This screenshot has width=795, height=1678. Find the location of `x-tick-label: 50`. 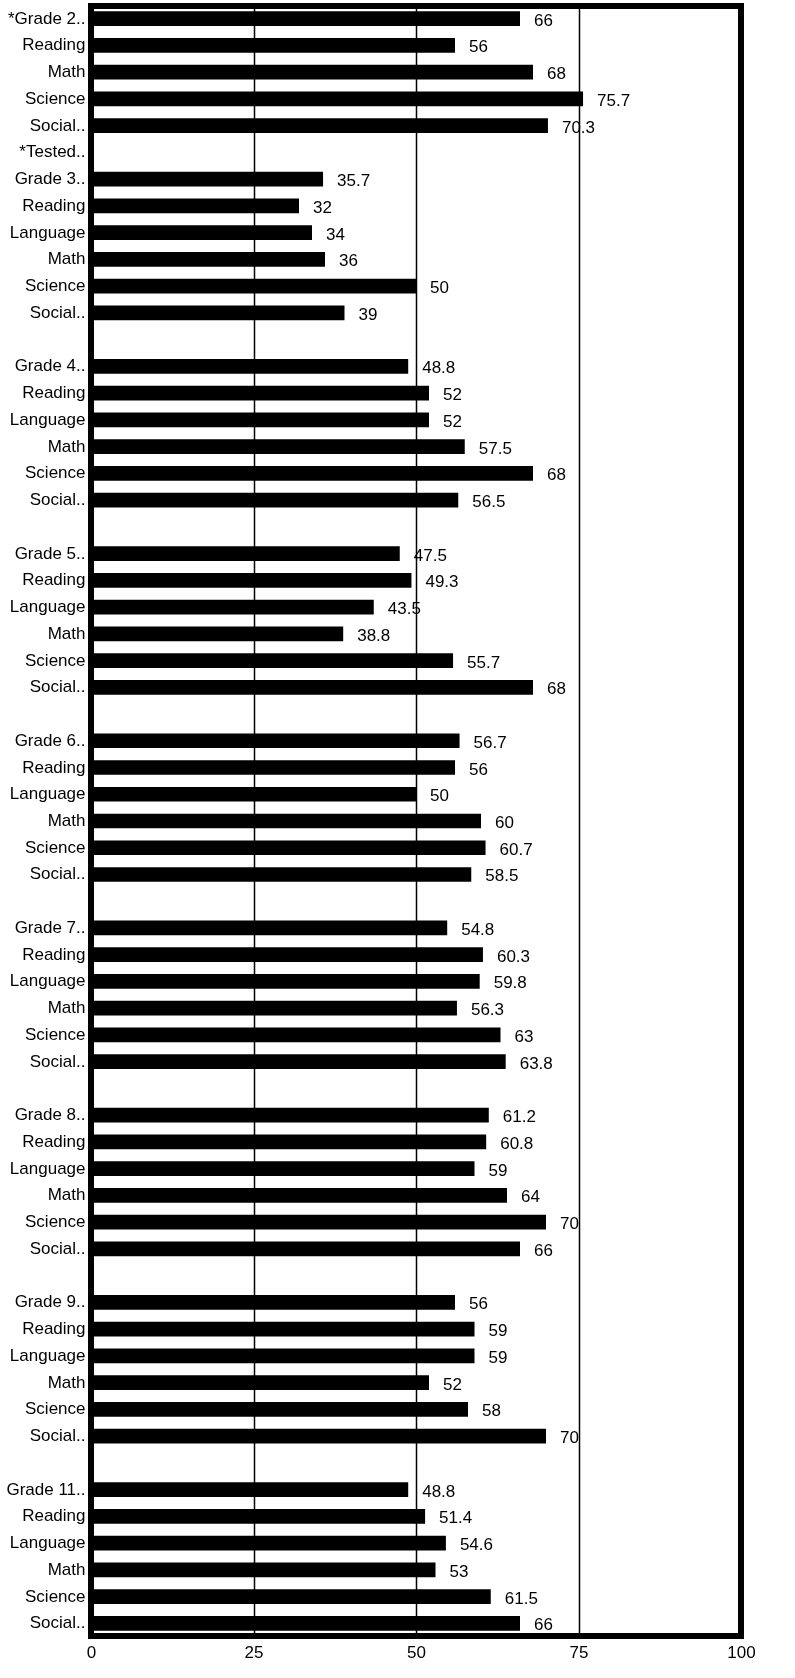

x-tick-label: 50 is located at coordinates (416, 1652).